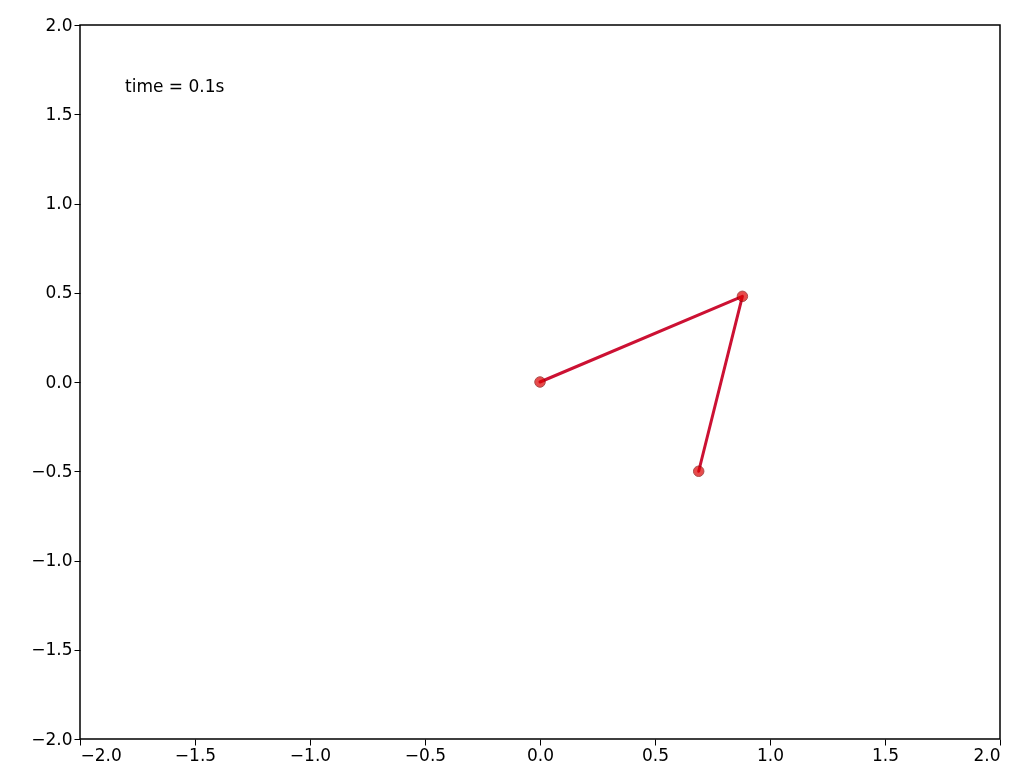  Describe the element at coordinates (195, 754) in the screenshot. I see `x-tick-label: −1.5` at that location.